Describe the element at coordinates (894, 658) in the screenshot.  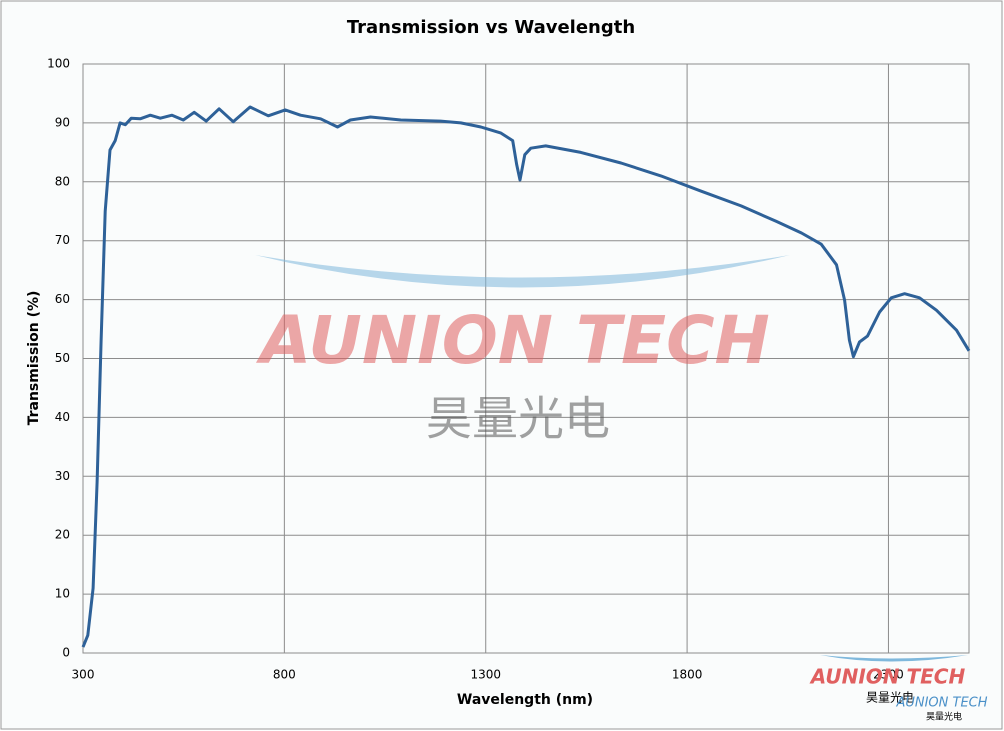
I see `logo-arc` at that location.